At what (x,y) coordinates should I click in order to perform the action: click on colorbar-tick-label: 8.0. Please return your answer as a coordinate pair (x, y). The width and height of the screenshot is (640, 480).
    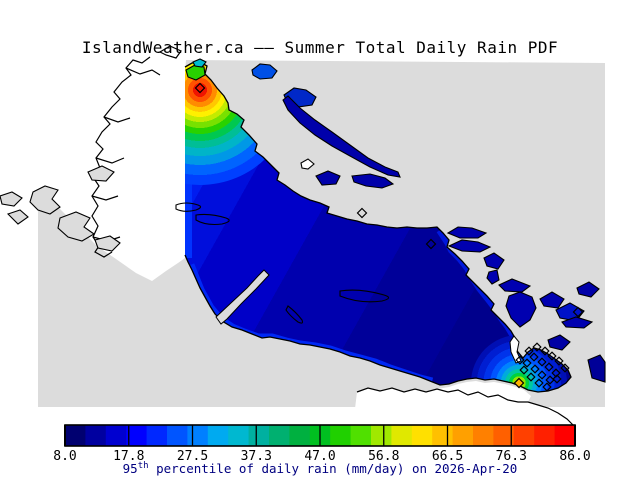
    Looking at the image, I should click on (64, 456).